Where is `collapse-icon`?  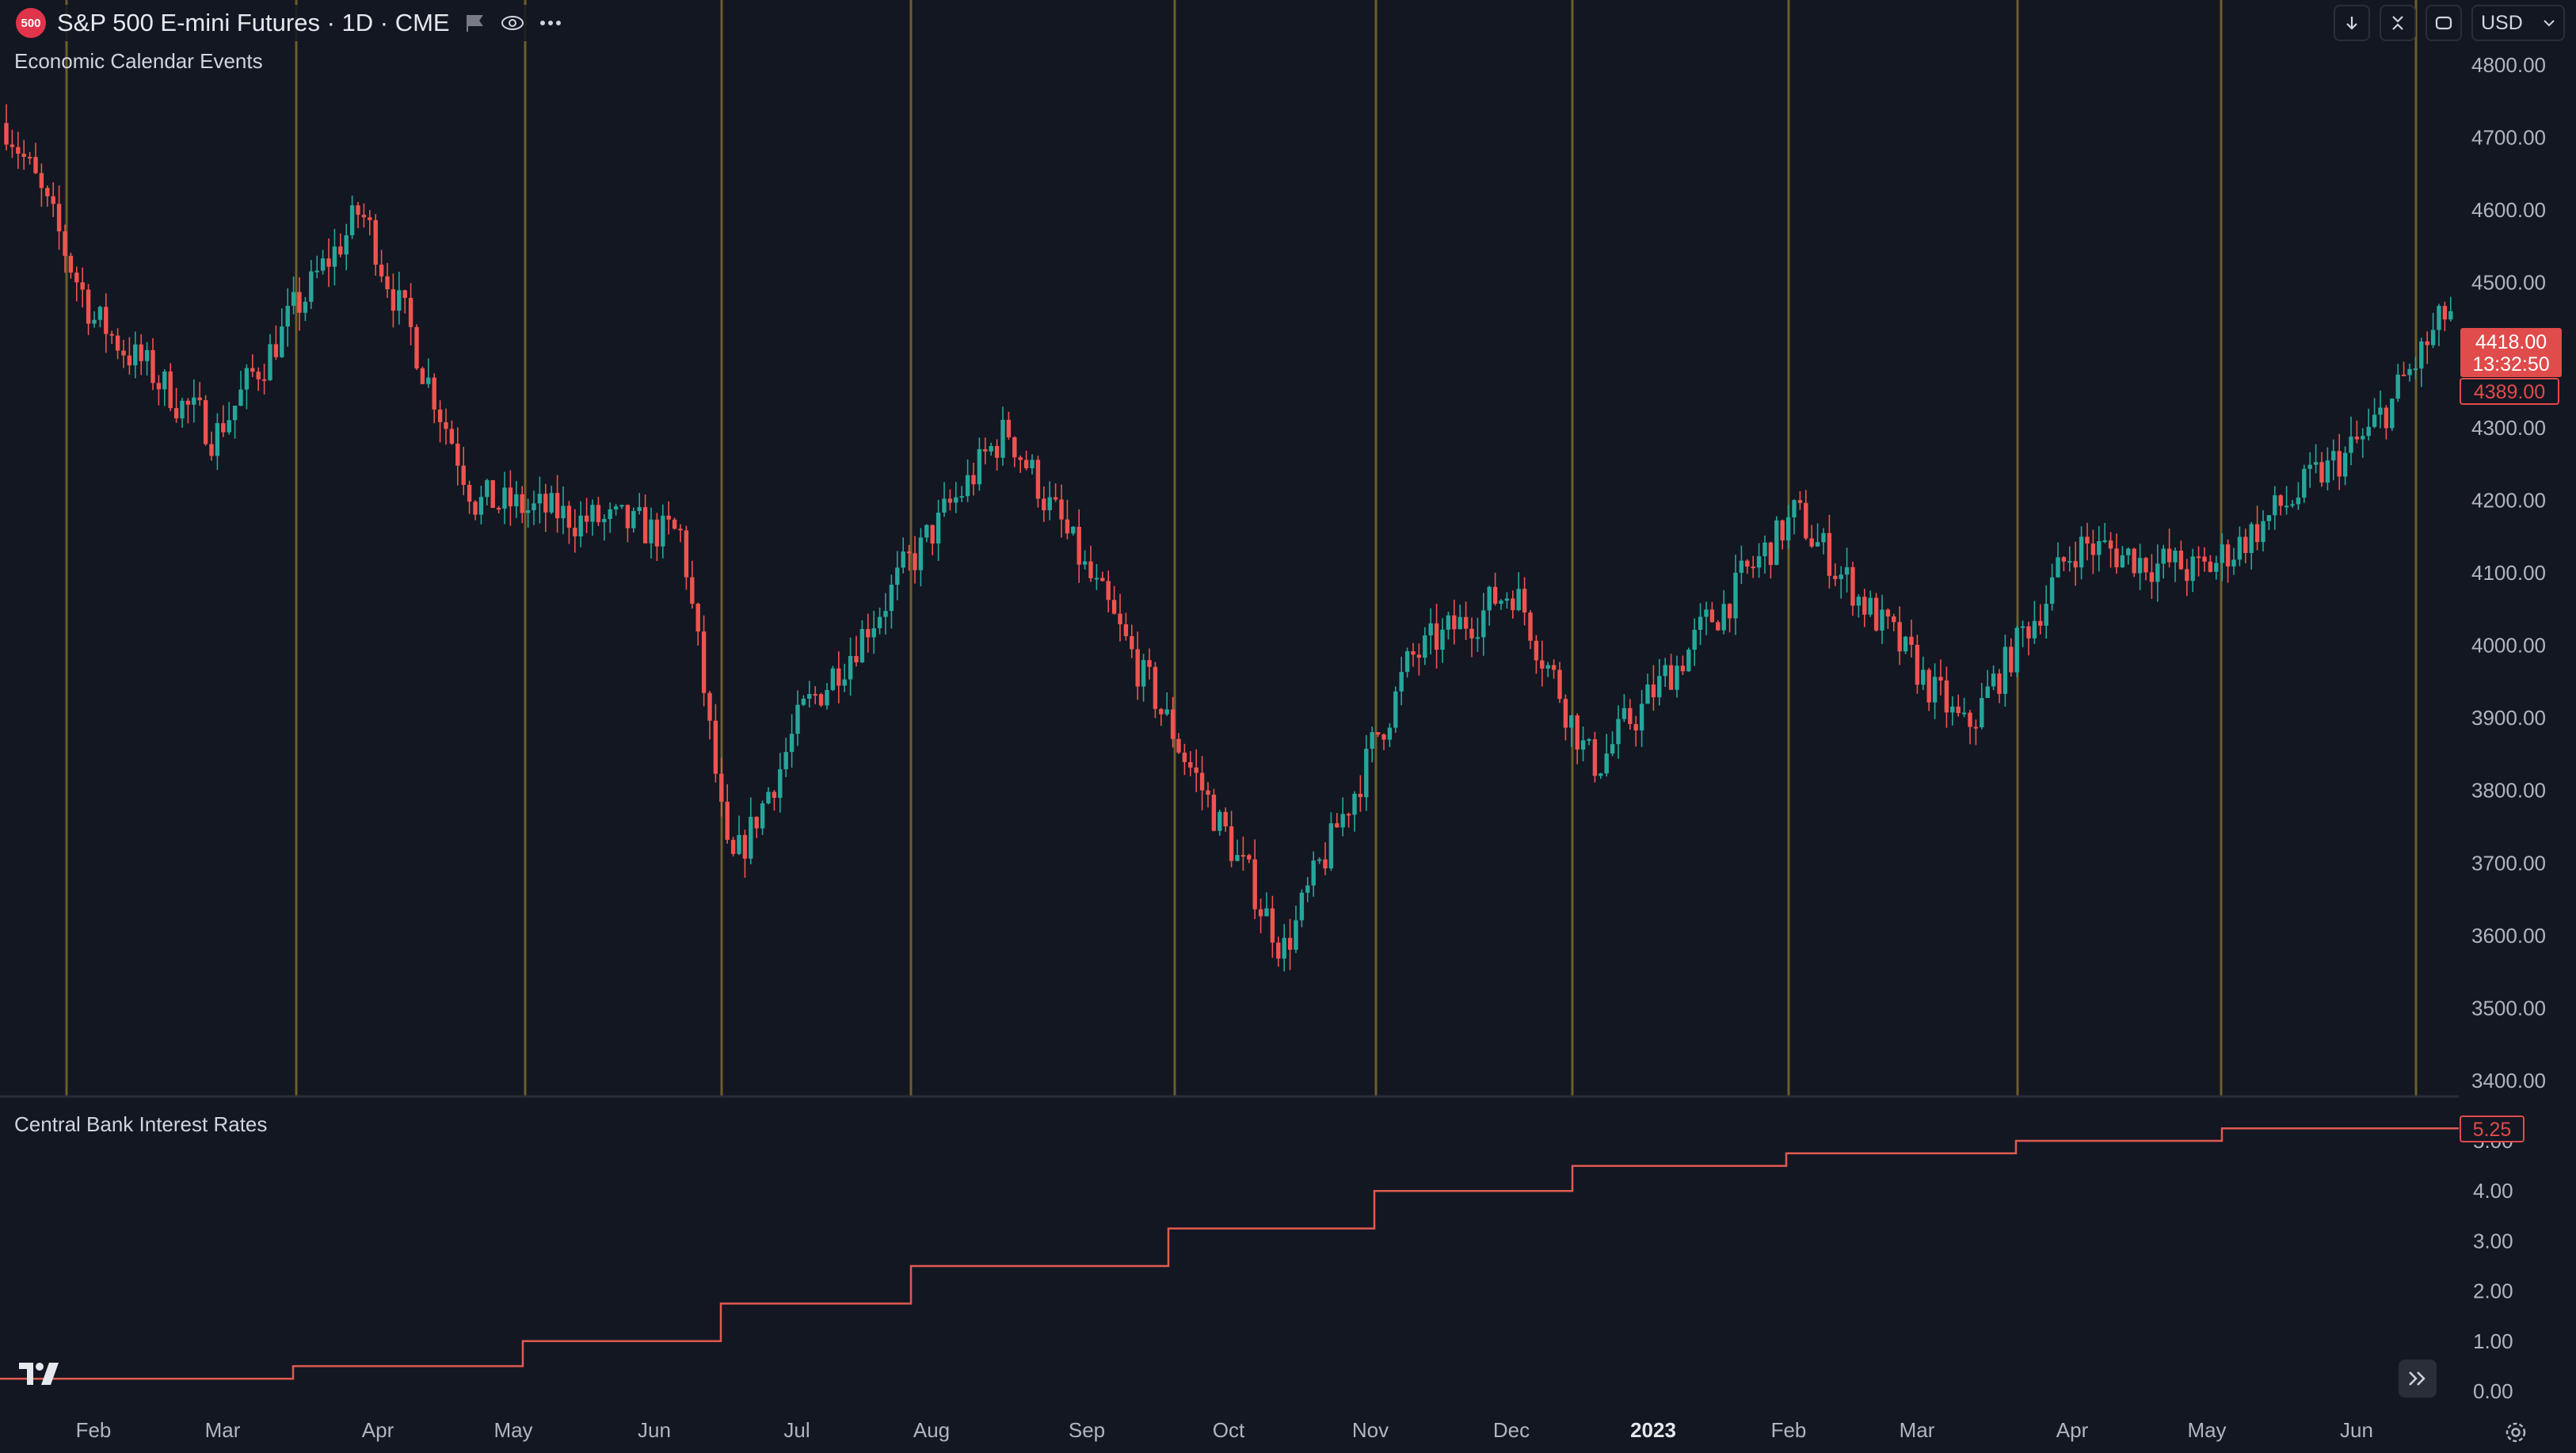 collapse-icon is located at coordinates (2398, 23).